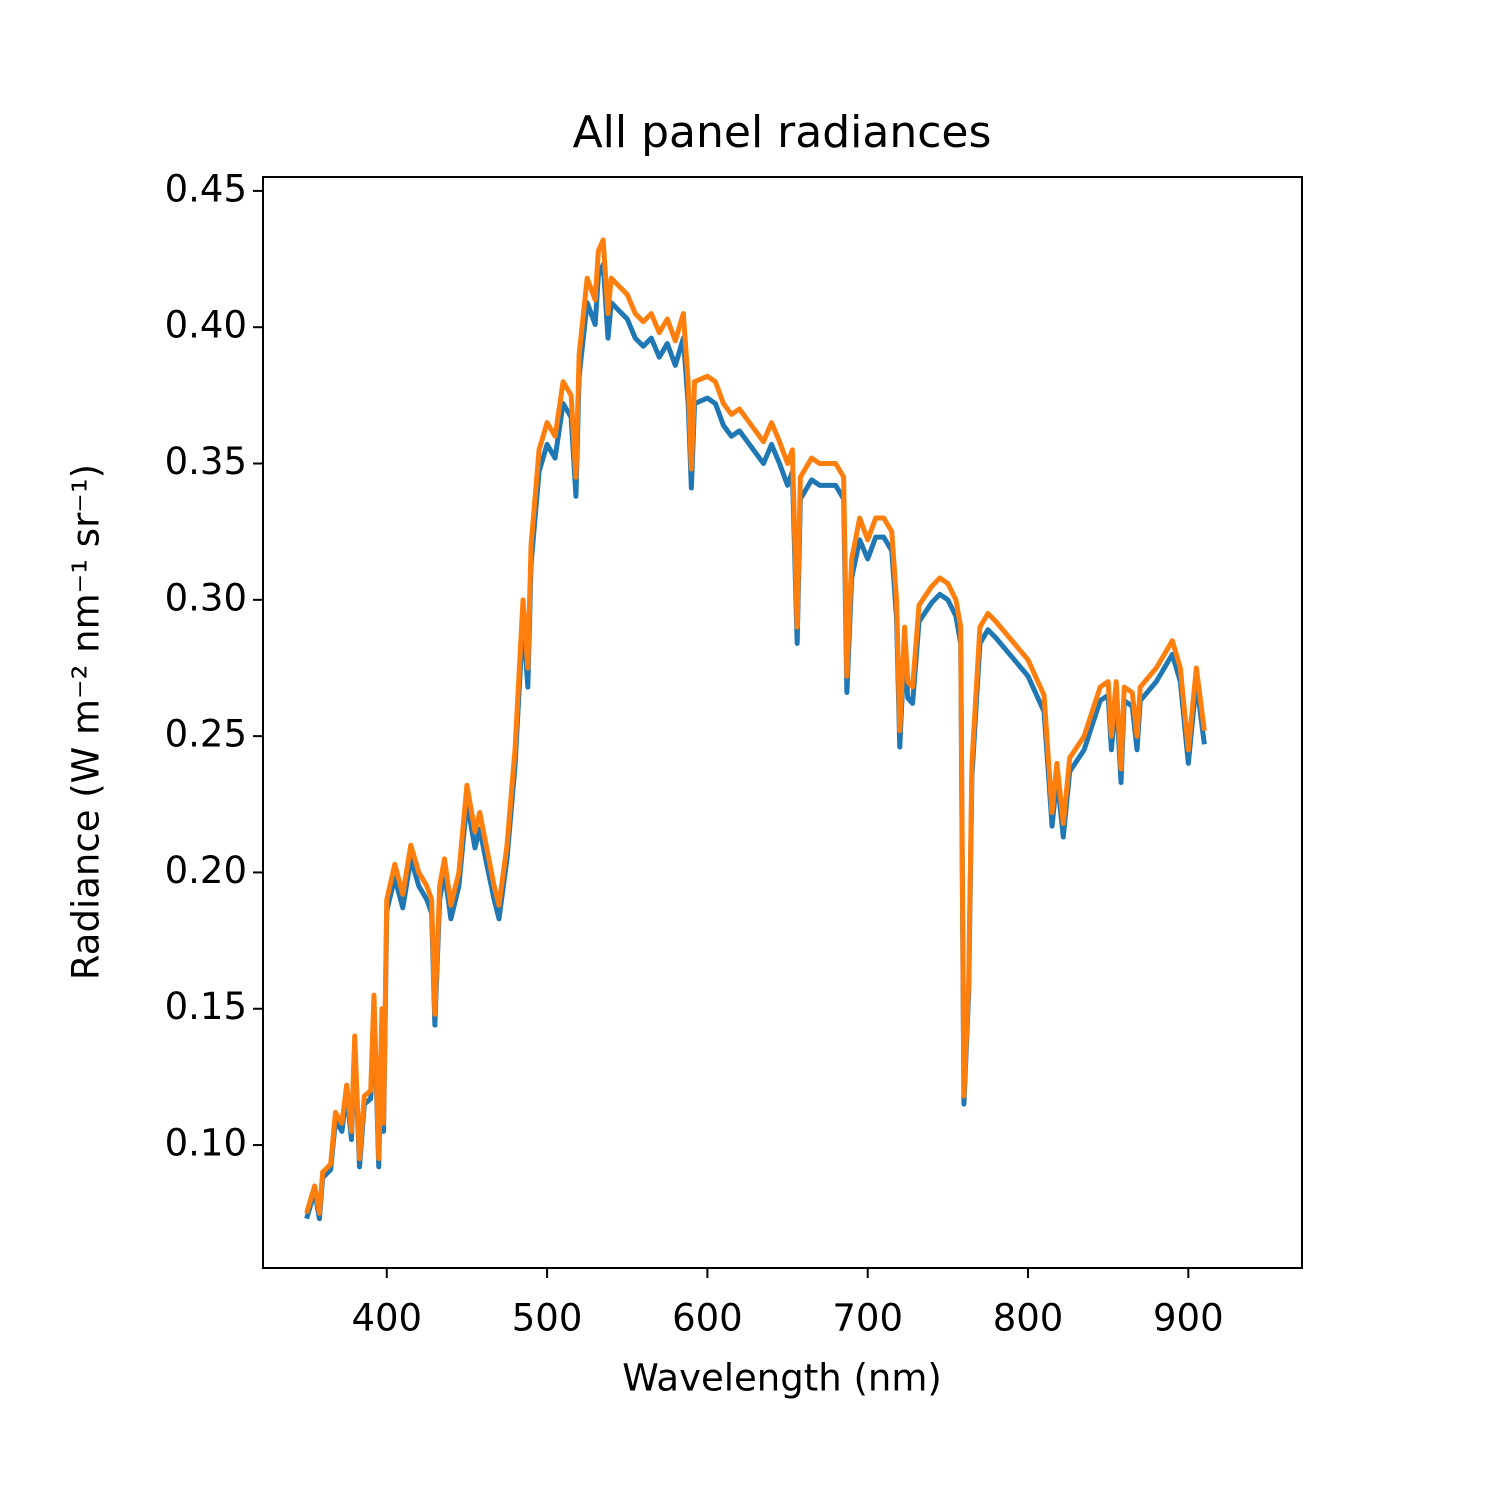 This screenshot has width=1500, height=1500. I want to click on x-axis-label: Wavelength (nm), so click(782, 1378).